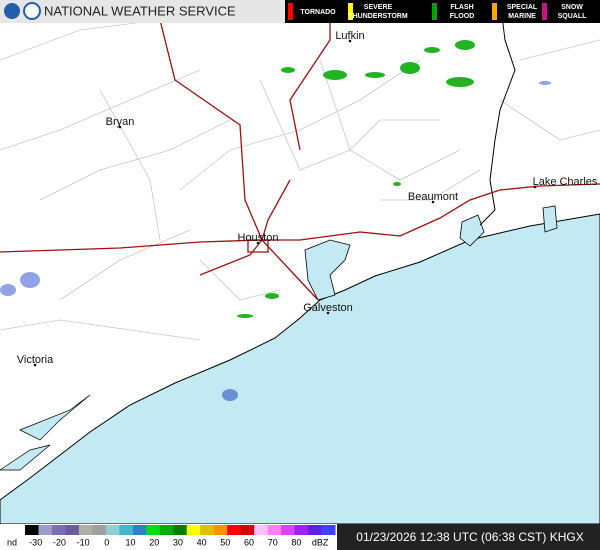 This screenshot has height=550, width=600. What do you see at coordinates (442, 11) in the screenshot?
I see `warning-legend` at bounding box center [442, 11].